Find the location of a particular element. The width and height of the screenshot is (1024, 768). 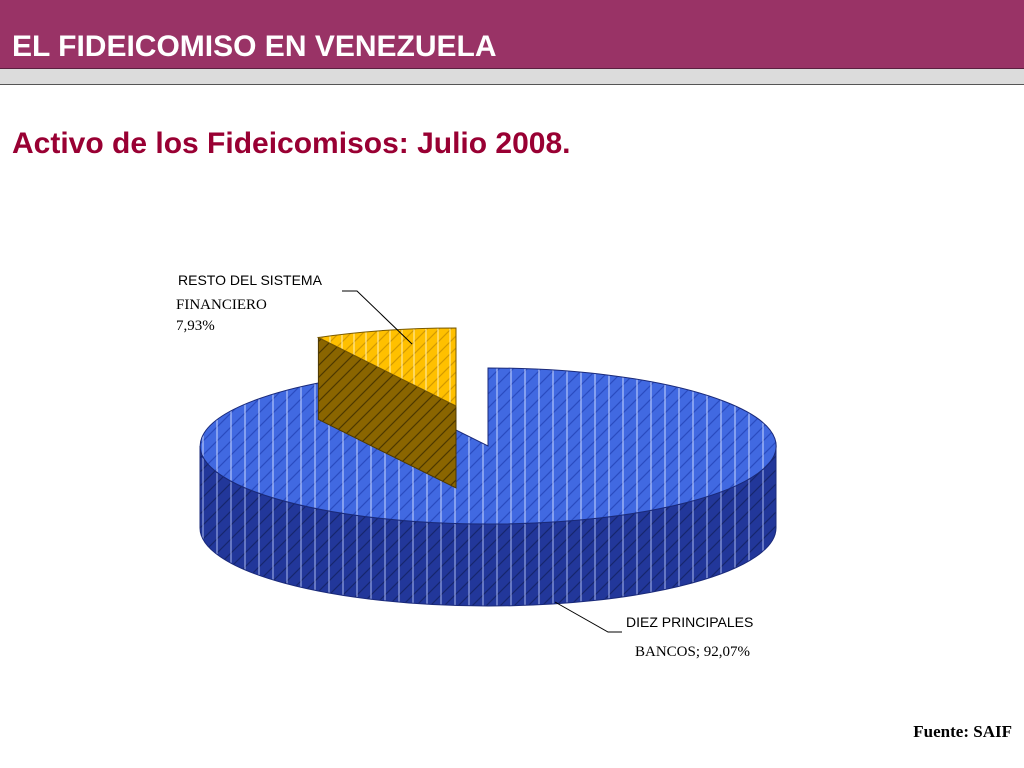

label-resto-line2: FINANCIERO is located at coordinates (221, 305).